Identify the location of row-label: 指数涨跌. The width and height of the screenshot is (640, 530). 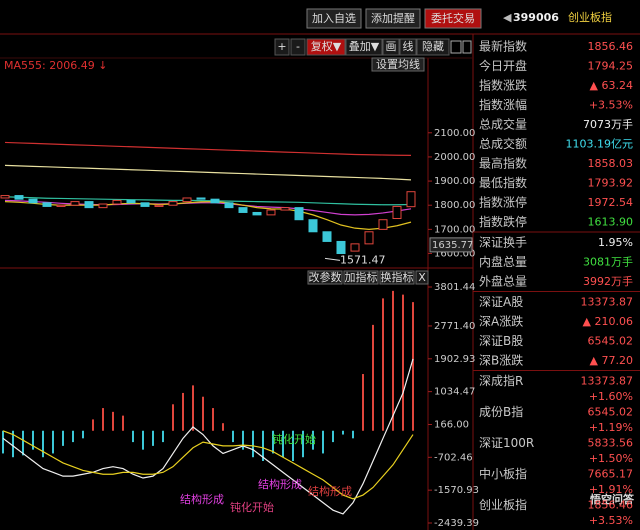
(503, 85).